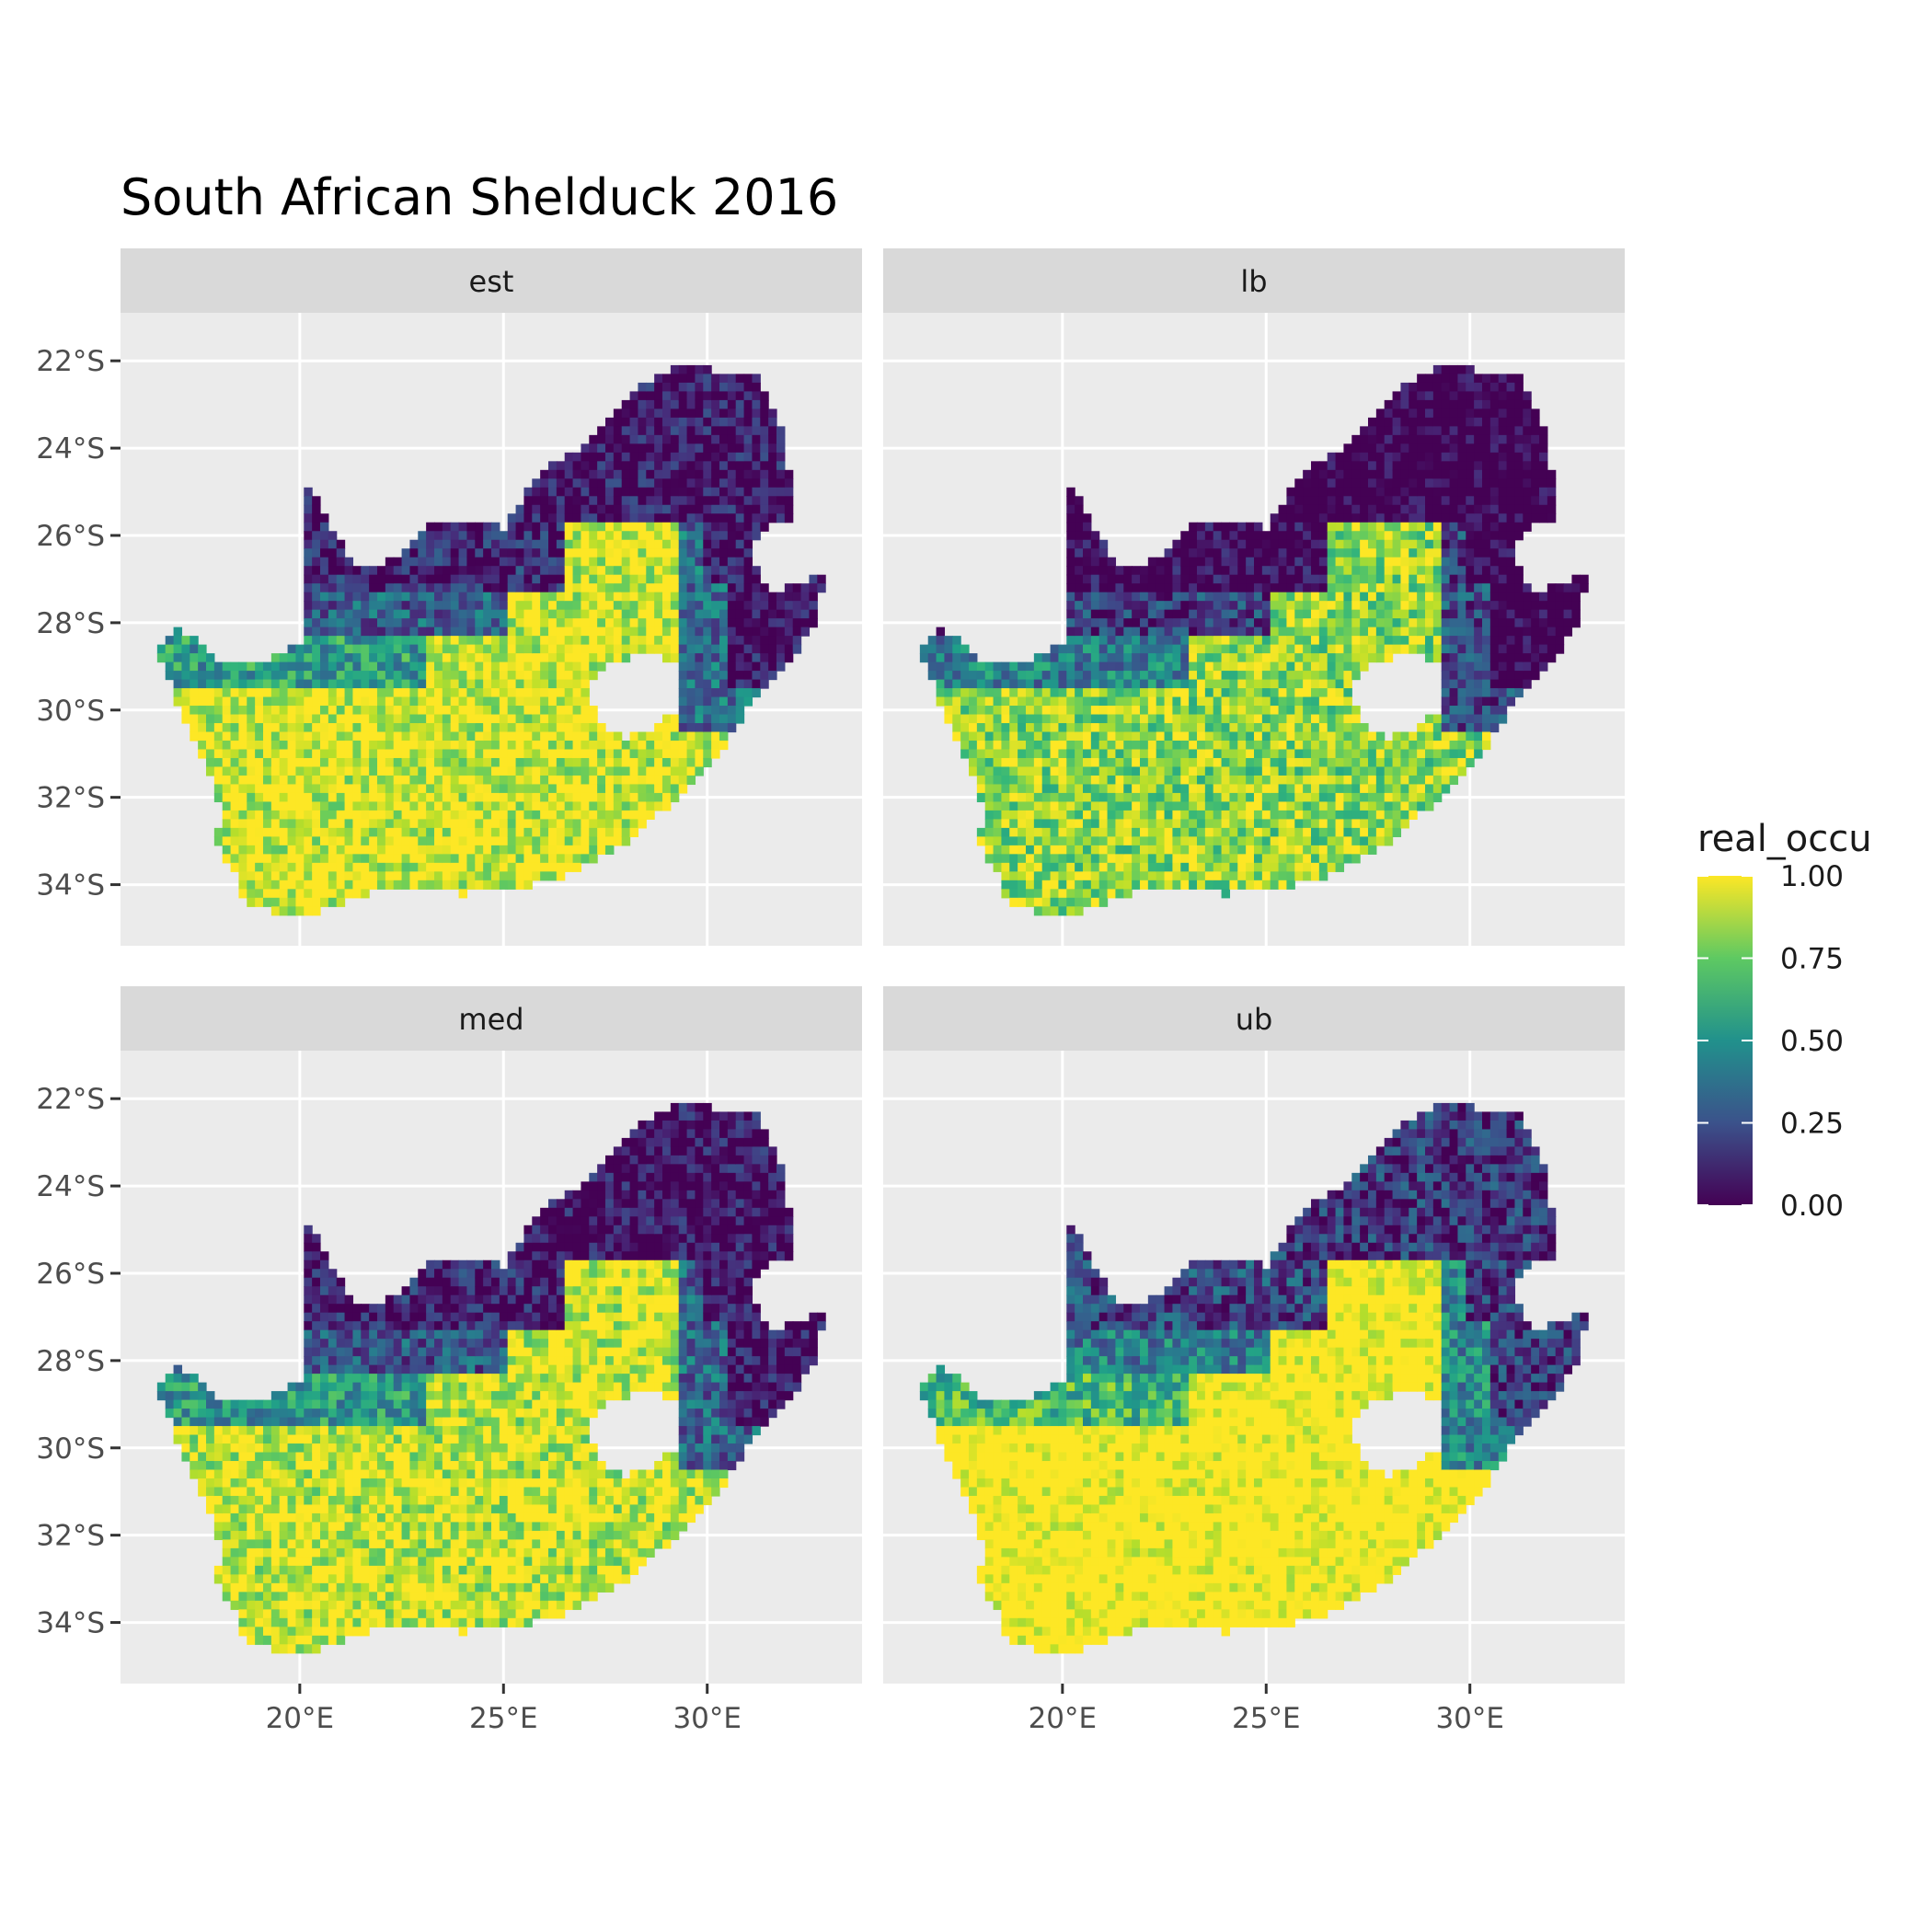 Image resolution: width=1932 pixels, height=1932 pixels. What do you see at coordinates (492, 281) in the screenshot?
I see `facet-strip-label: est` at bounding box center [492, 281].